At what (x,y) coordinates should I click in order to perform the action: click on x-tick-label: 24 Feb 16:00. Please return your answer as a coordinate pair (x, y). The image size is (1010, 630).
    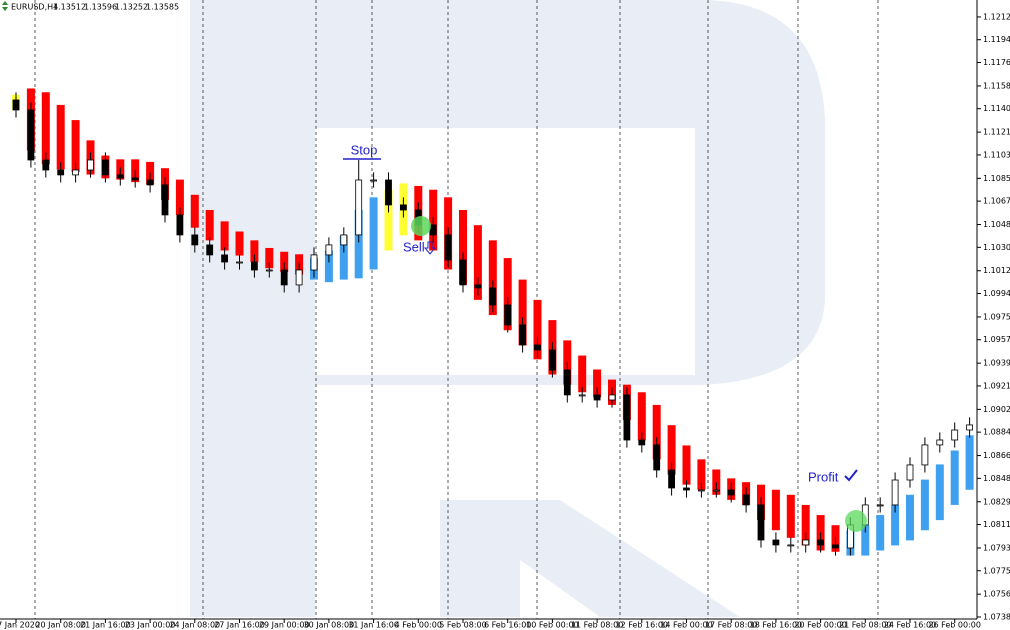
    Looking at the image, I should click on (910, 625).